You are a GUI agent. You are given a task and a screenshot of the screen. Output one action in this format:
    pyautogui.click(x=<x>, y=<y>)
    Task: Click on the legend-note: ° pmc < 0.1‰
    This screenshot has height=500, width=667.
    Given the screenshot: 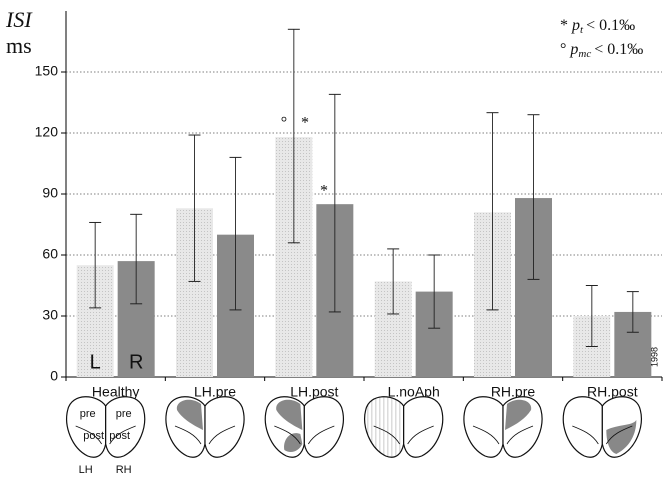 What is the action you would take?
    pyautogui.click(x=601, y=50)
    